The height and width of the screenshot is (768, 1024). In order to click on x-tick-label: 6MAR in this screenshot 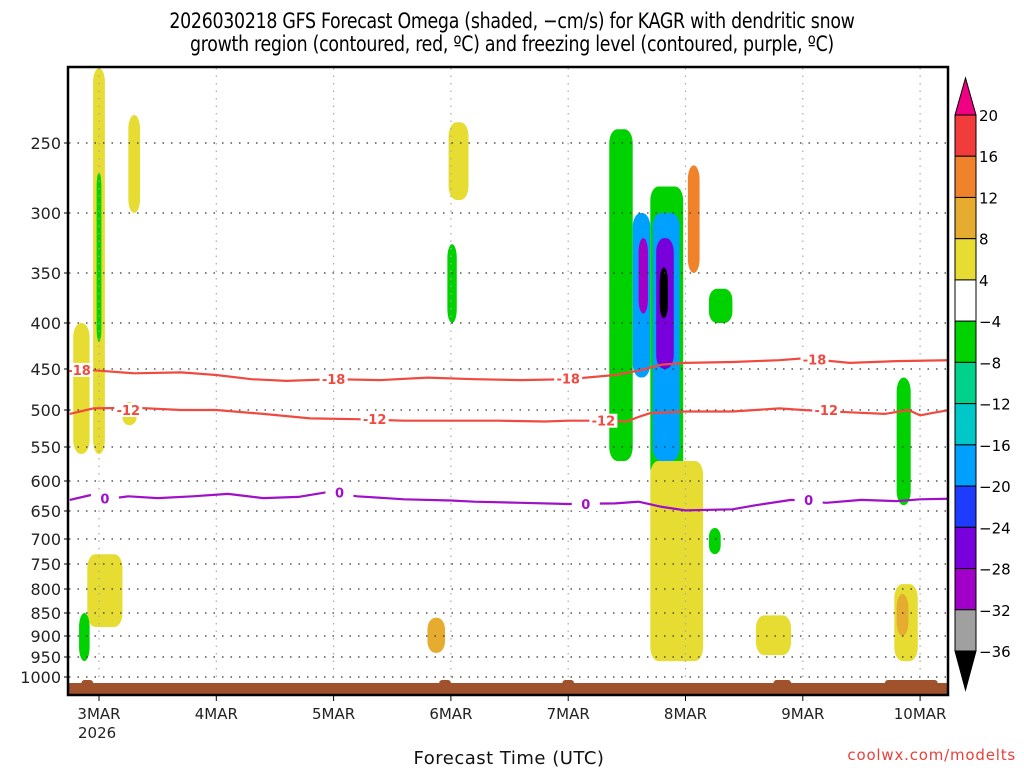, I will do `click(450, 714)`.